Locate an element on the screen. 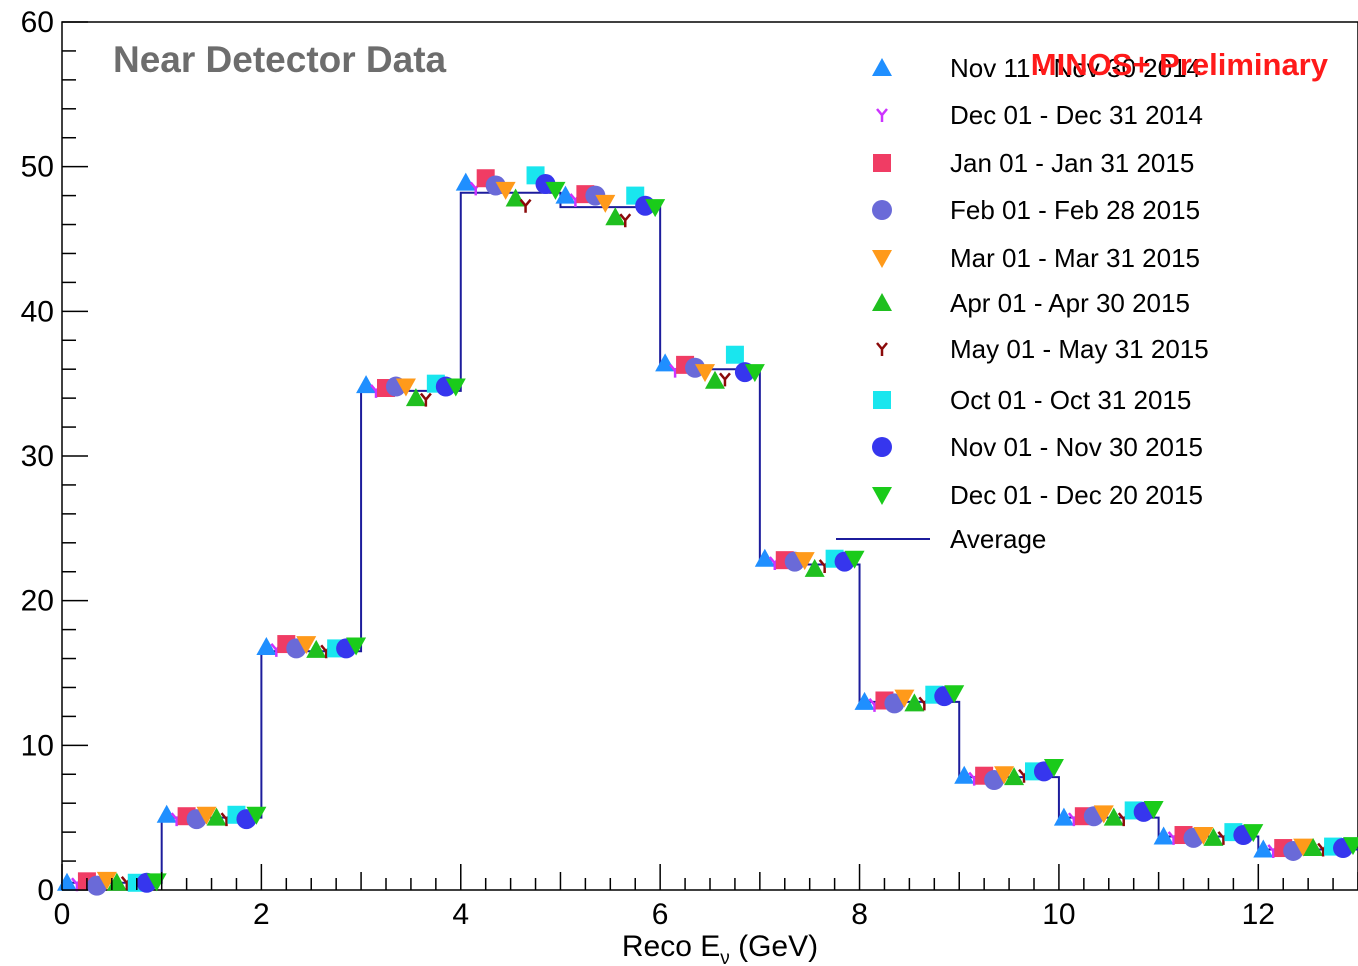 The height and width of the screenshot is (966, 1358). legend-entry: Dec 01 - Dec 31 2014 is located at coordinates (1039, 115).